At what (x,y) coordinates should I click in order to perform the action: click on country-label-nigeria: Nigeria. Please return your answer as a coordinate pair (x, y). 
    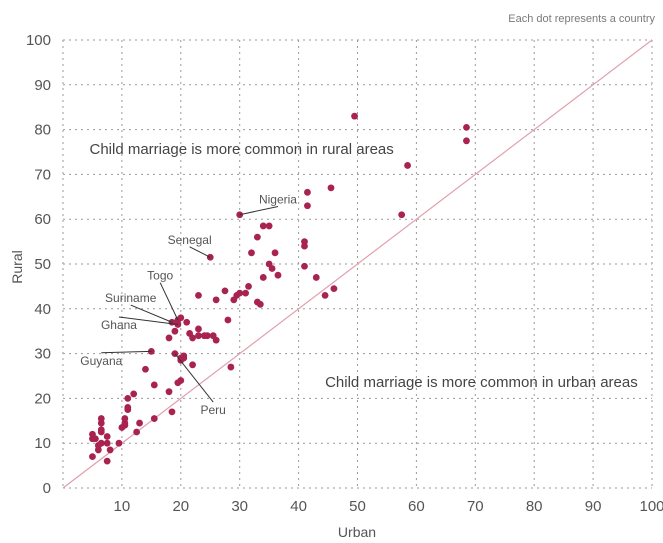
    Looking at the image, I should click on (278, 200).